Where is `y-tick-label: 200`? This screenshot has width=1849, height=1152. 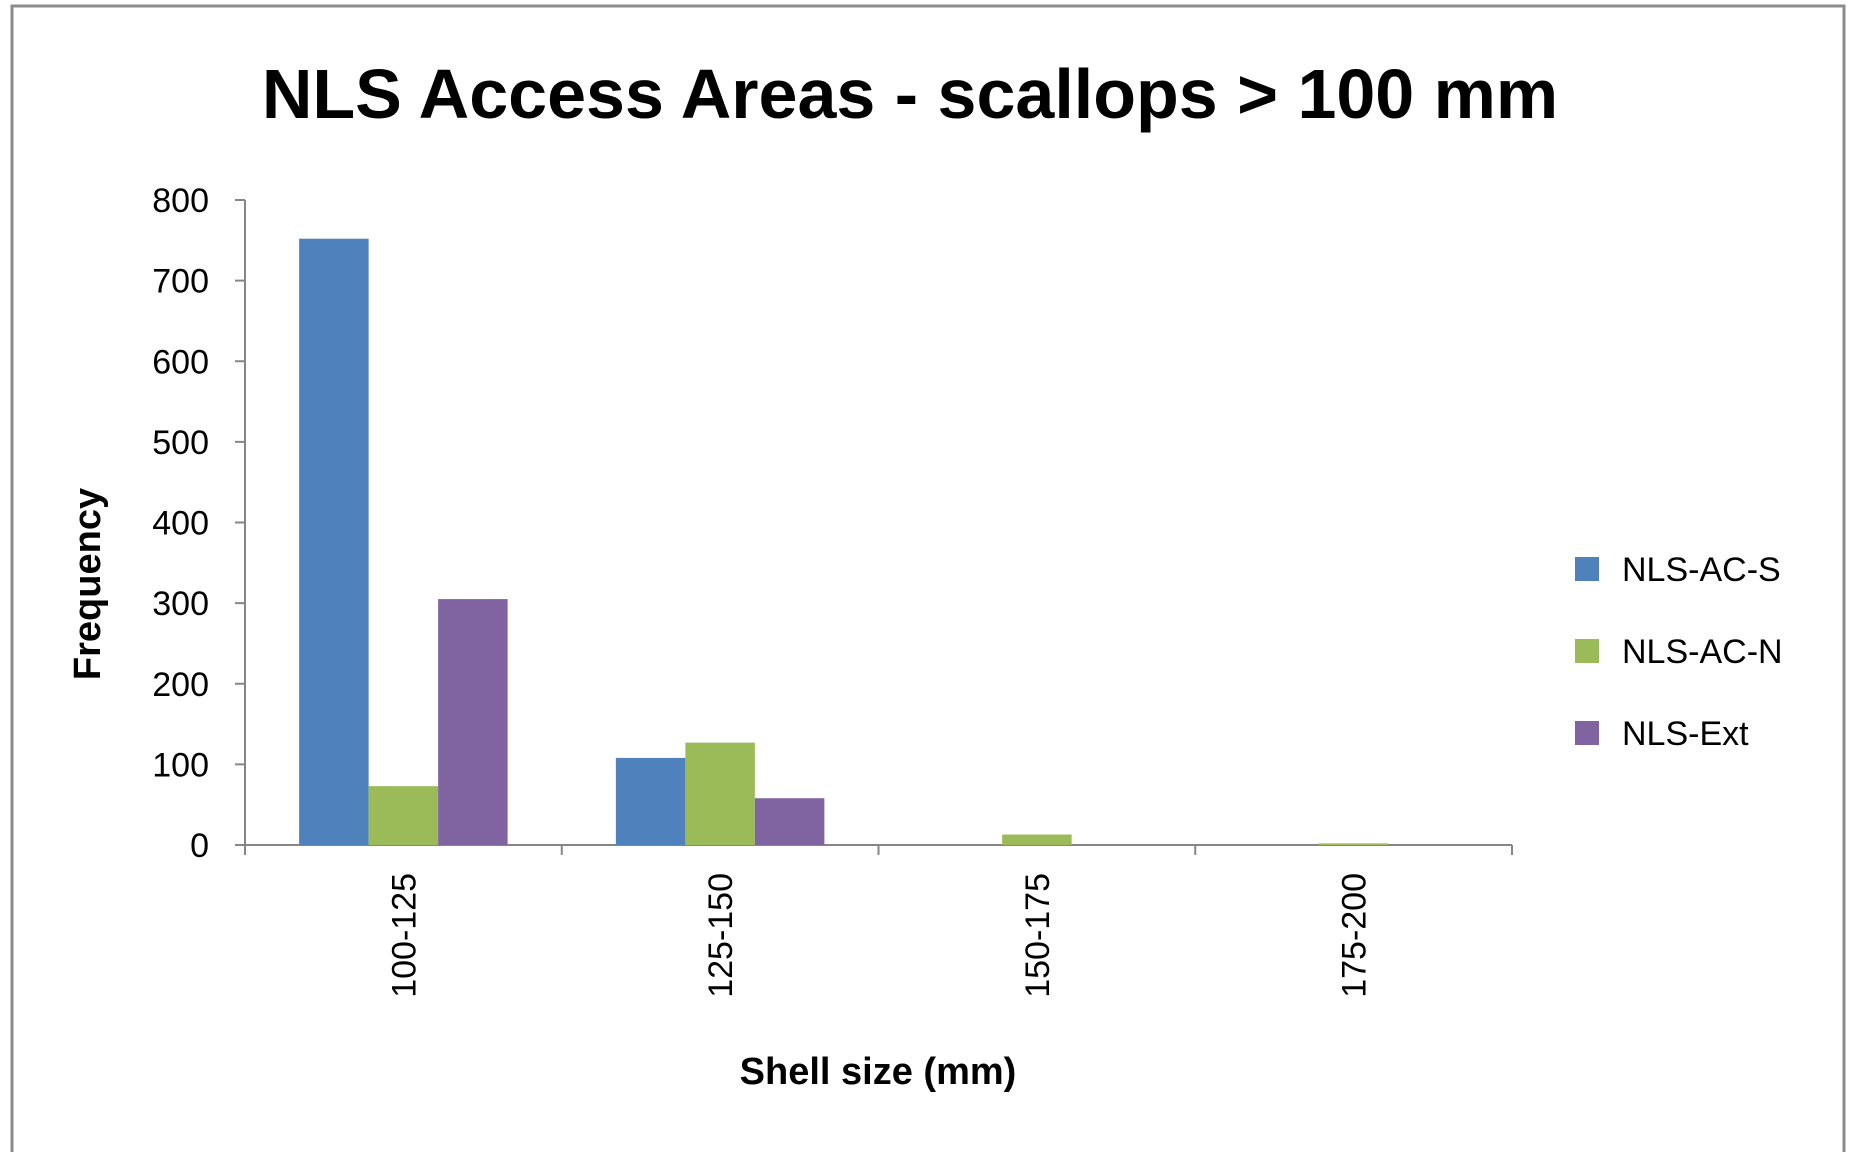 y-tick-label: 200 is located at coordinates (180, 685).